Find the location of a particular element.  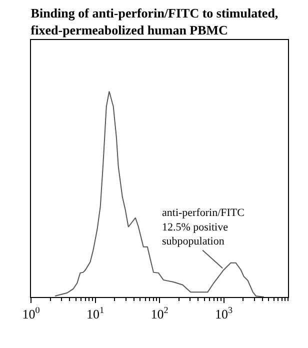

x-tick-label: 10$^{2}$ is located at coordinates (159, 313).